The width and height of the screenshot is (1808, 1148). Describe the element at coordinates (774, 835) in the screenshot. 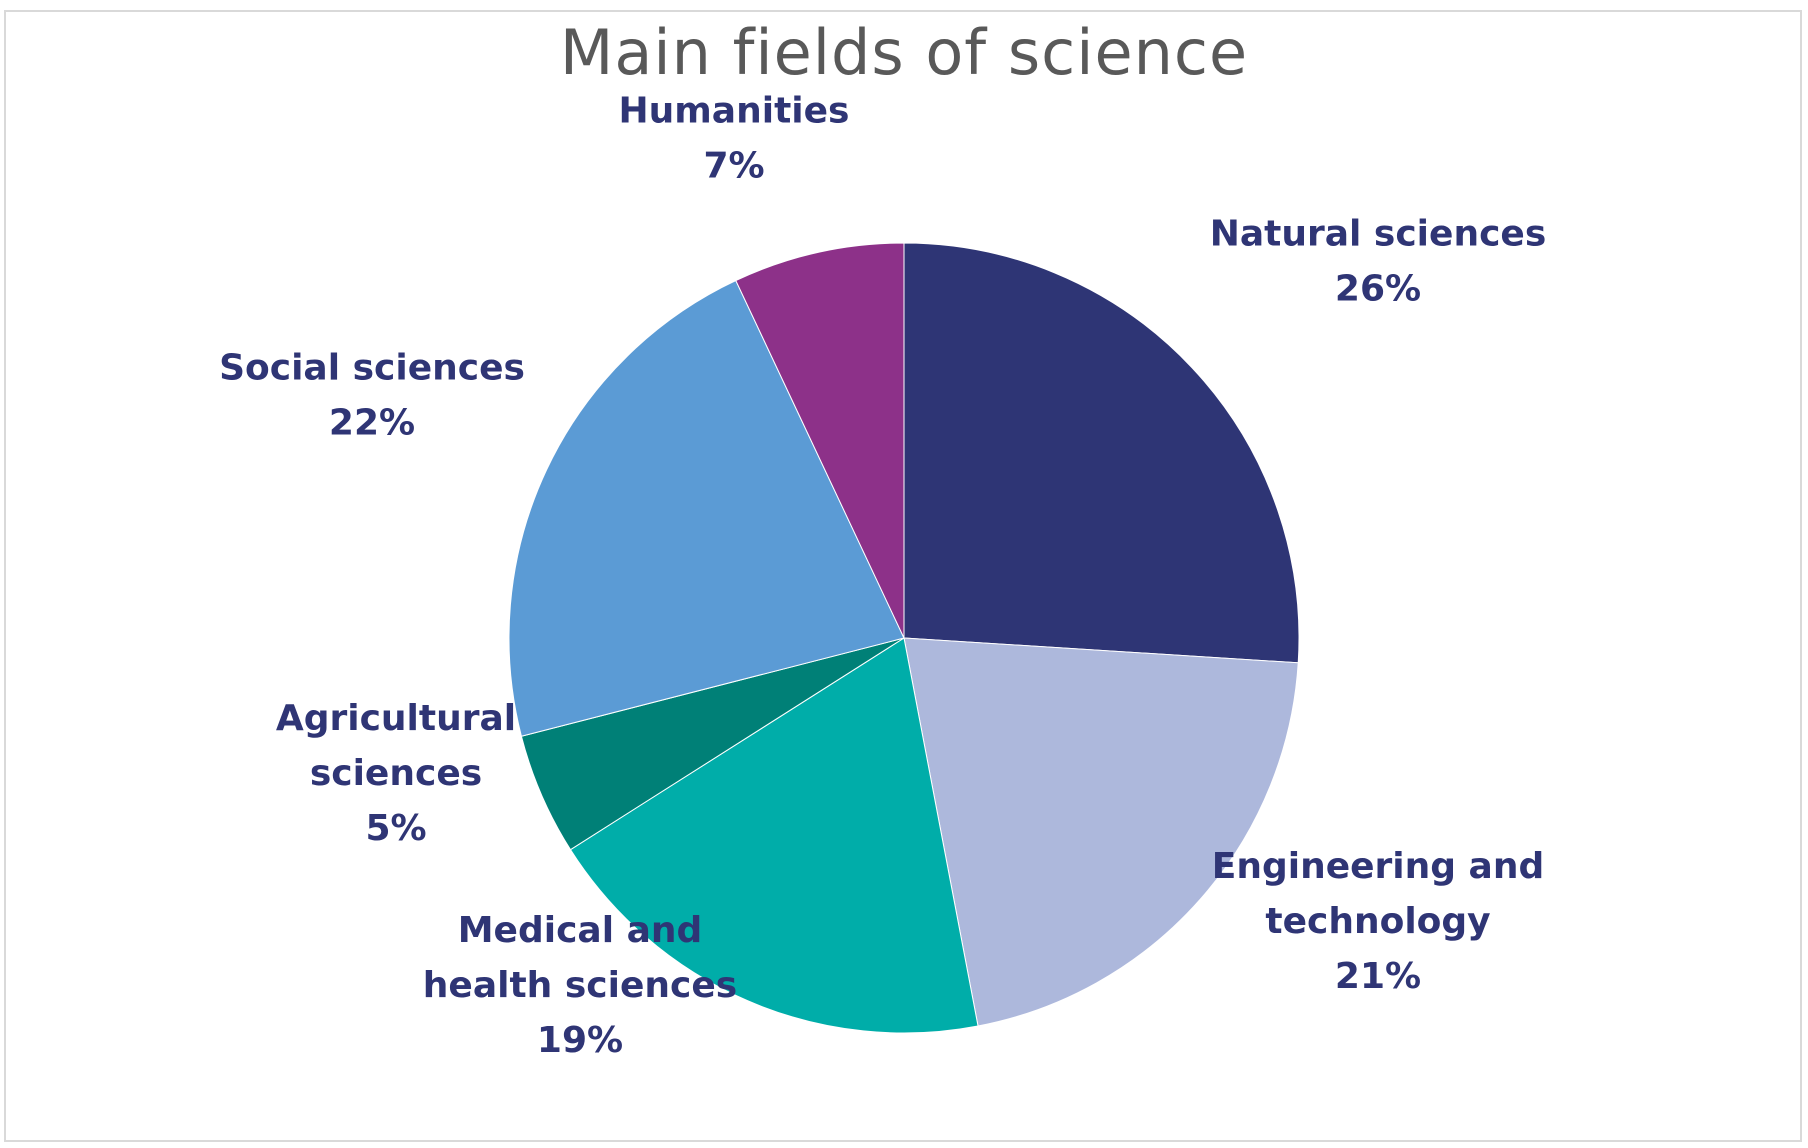

I see `pie-slice-medical` at that location.